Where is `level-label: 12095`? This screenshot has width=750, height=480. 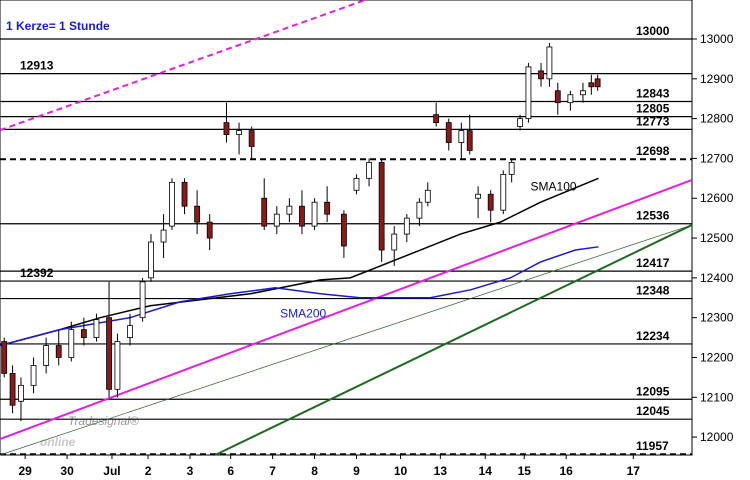
level-label: 12095 is located at coordinates (653, 391).